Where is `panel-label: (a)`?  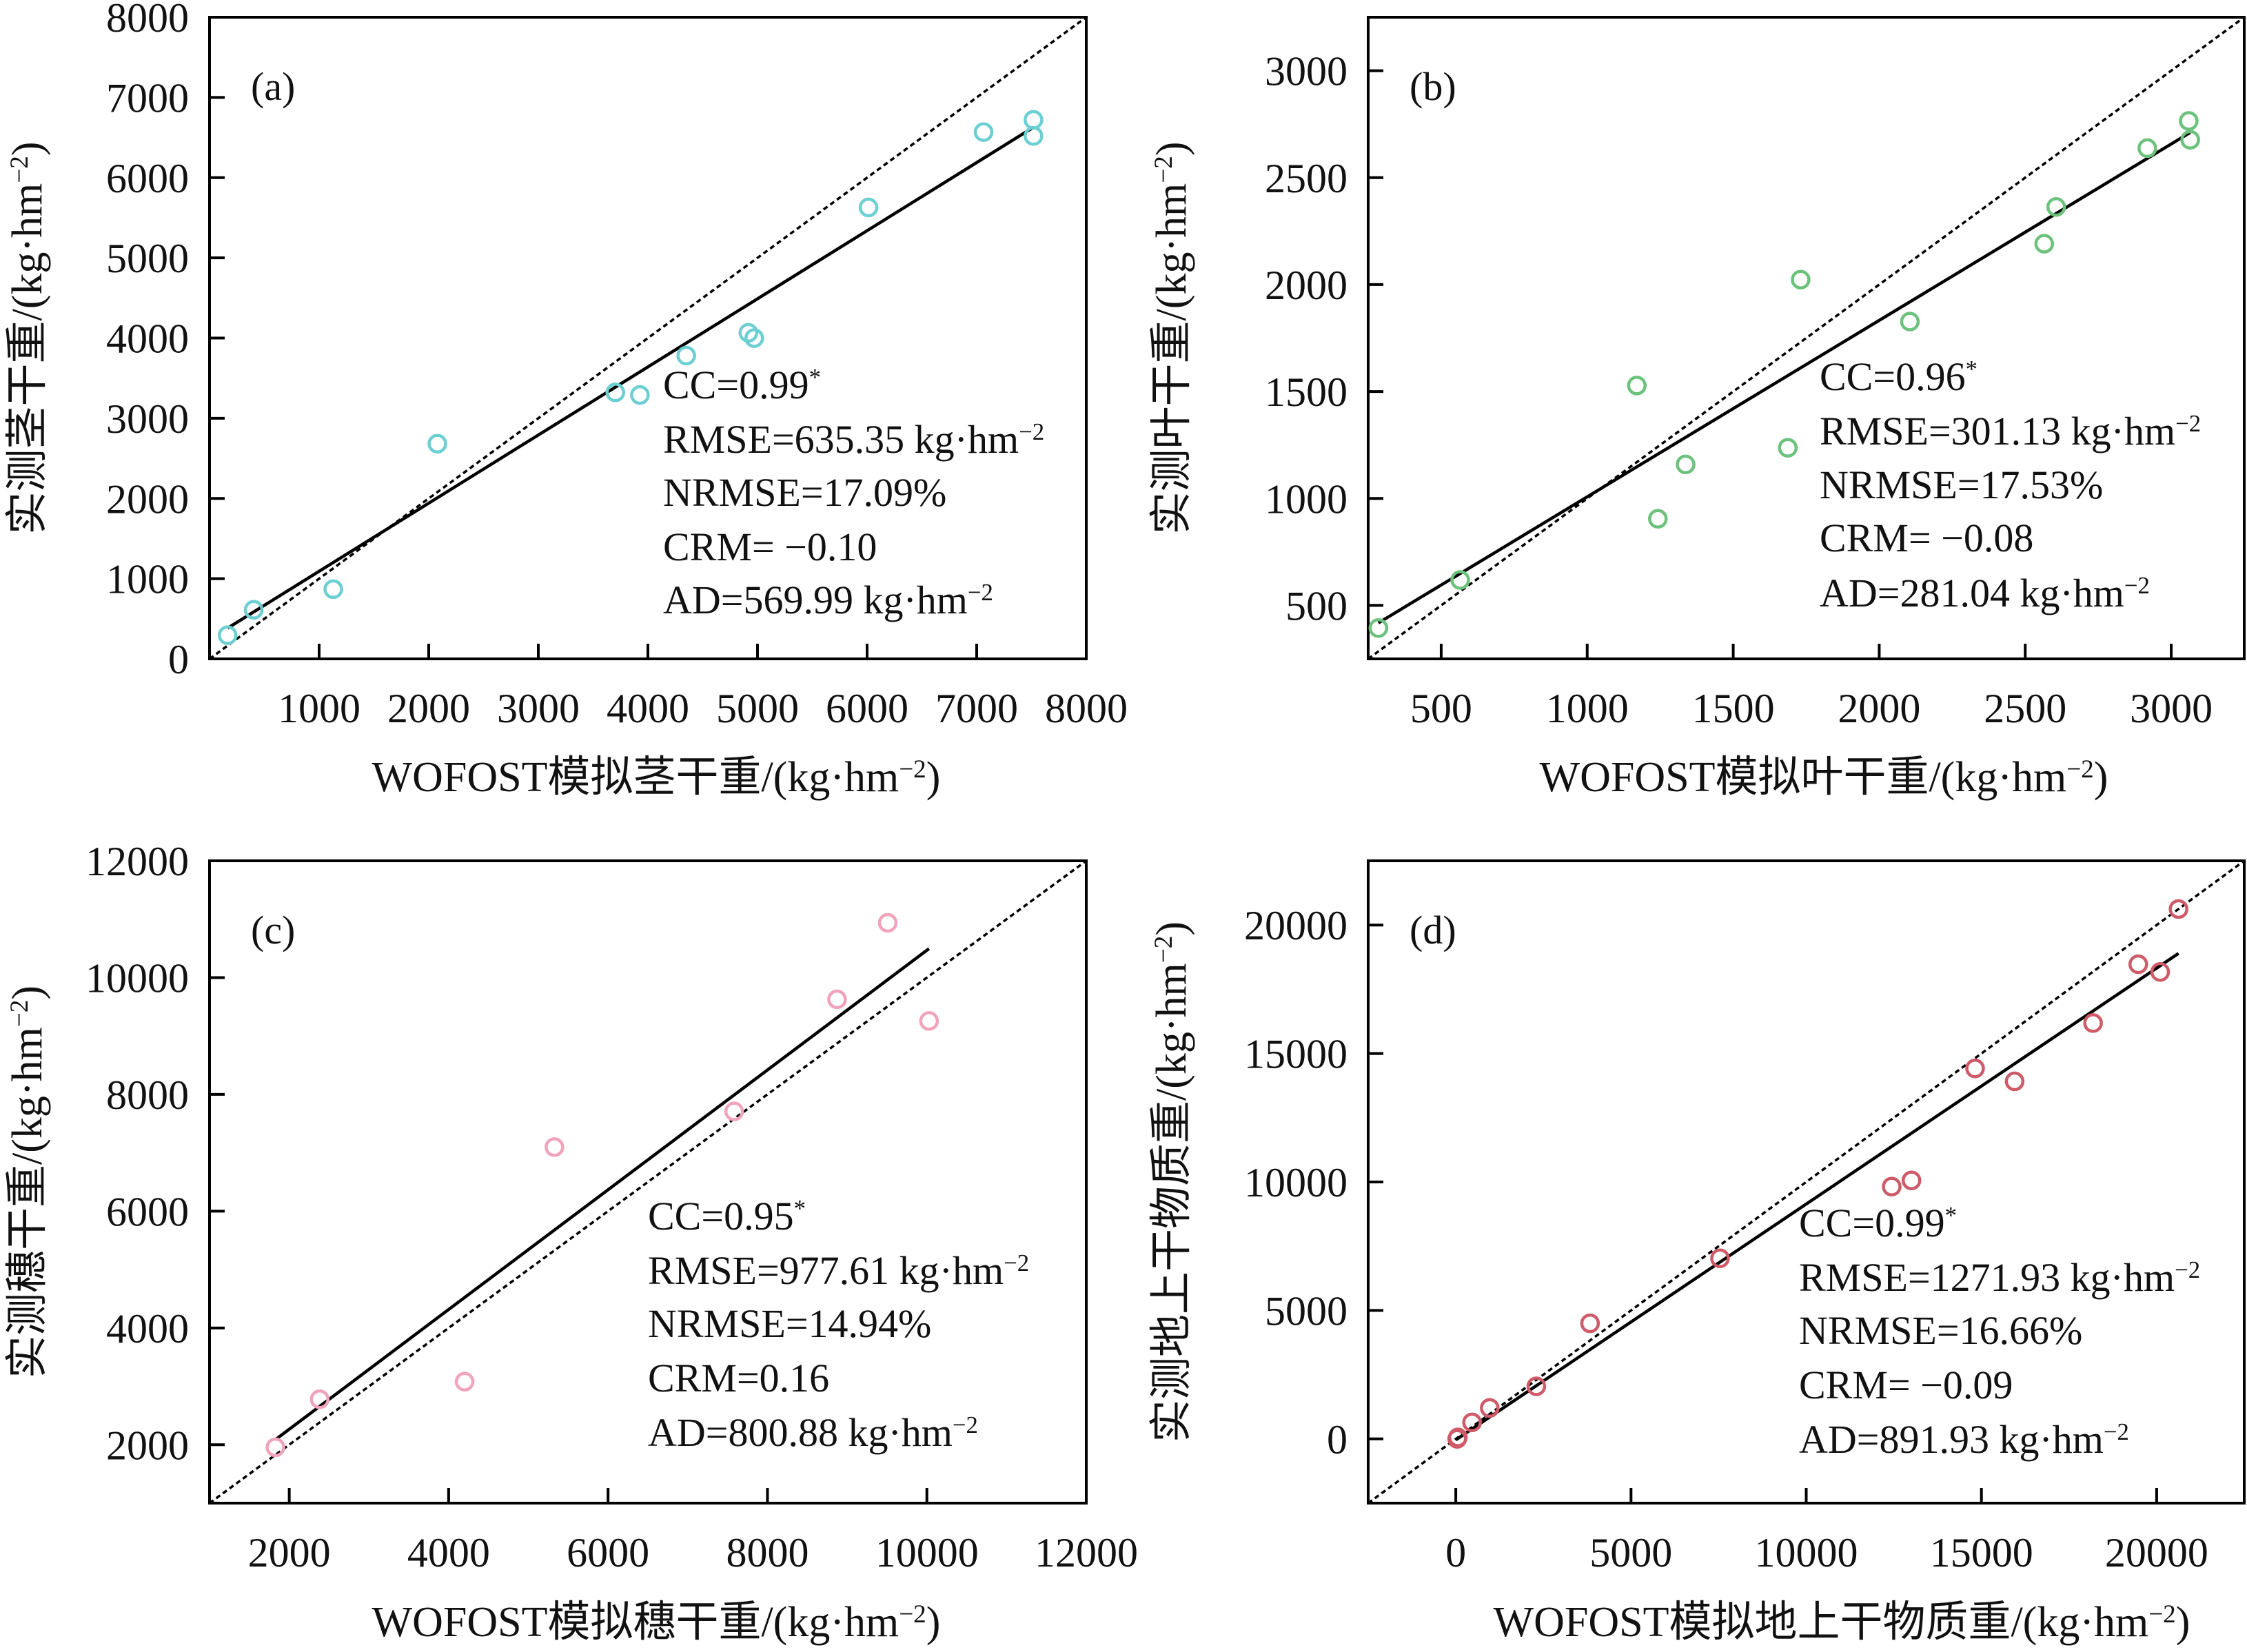
panel-label: (a) is located at coordinates (273, 86).